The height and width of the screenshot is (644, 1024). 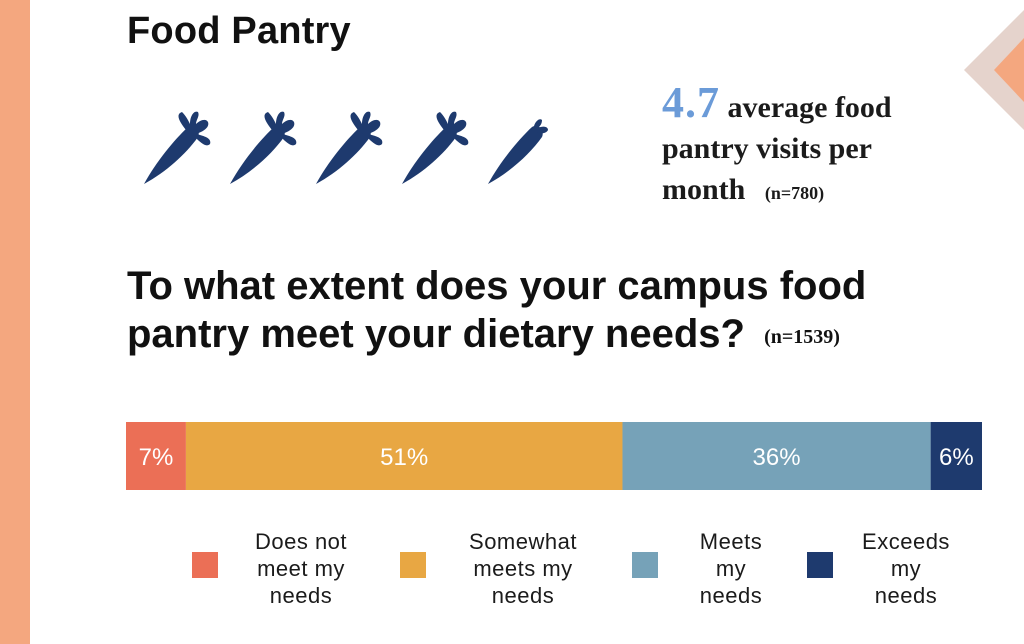 I want to click on question-sample-size: (n=1539), so click(x=802, y=337).